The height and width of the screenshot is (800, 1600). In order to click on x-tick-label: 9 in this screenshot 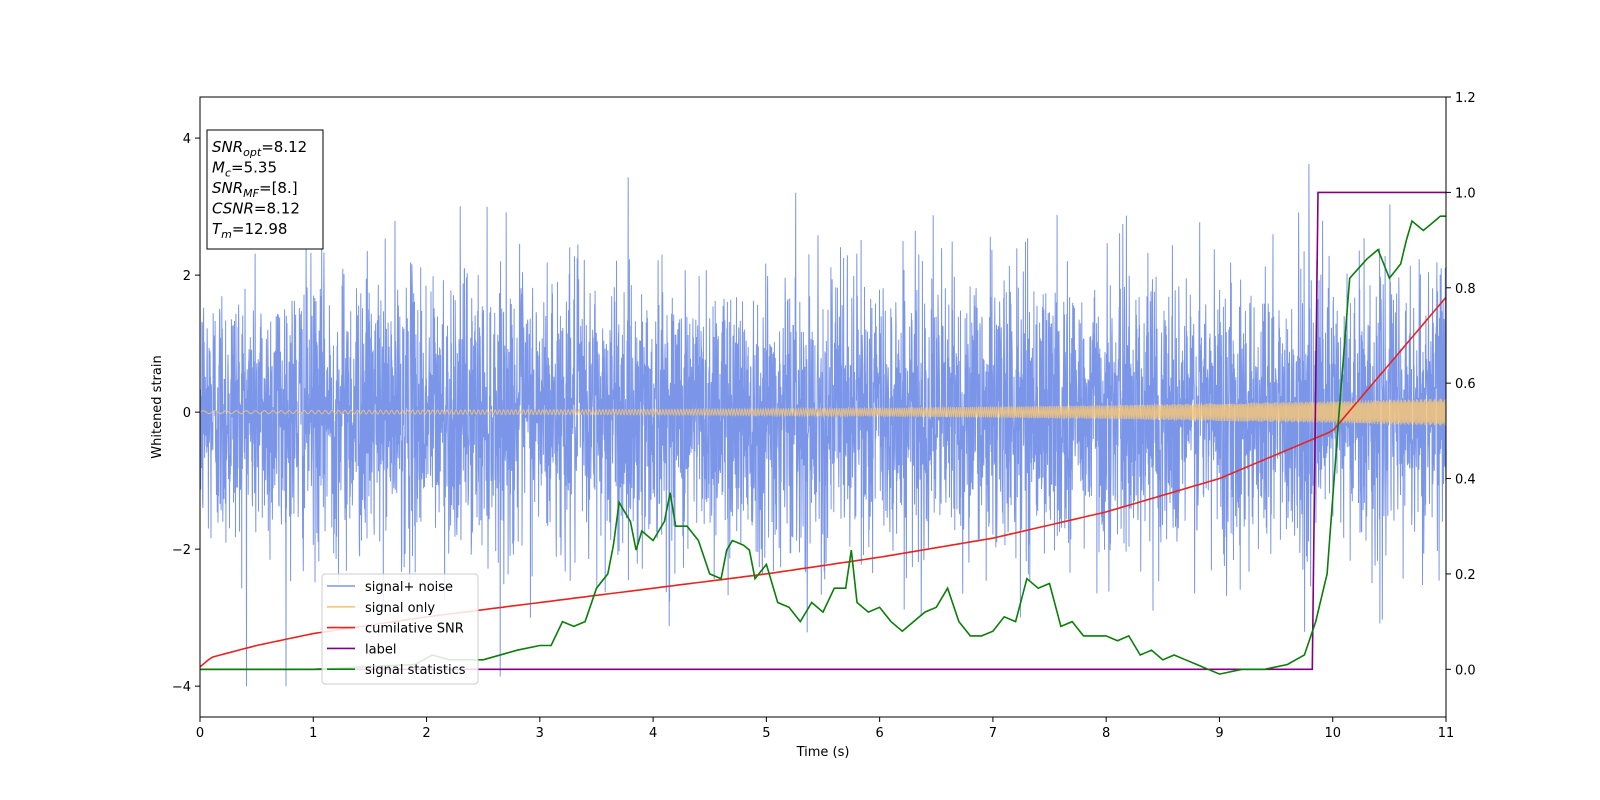, I will do `click(1219, 733)`.